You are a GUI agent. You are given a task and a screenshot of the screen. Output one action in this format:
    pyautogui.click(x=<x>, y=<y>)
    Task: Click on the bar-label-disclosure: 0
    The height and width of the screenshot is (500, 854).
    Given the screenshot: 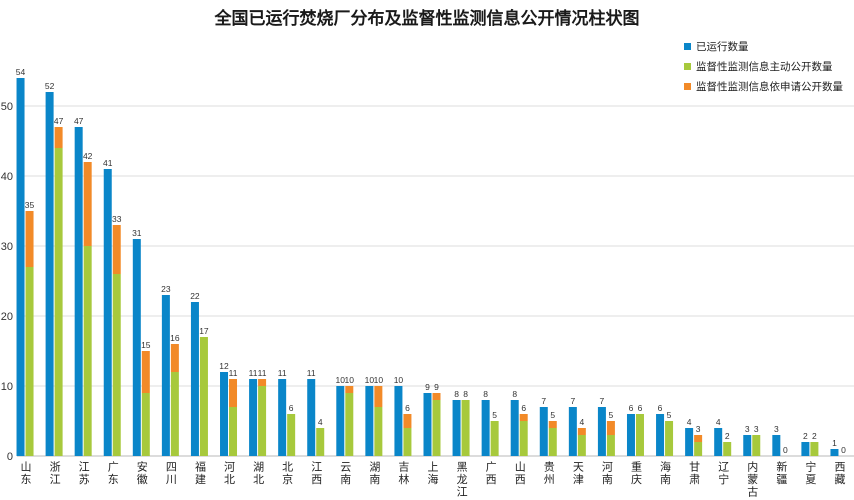 What is the action you would take?
    pyautogui.click(x=785, y=450)
    